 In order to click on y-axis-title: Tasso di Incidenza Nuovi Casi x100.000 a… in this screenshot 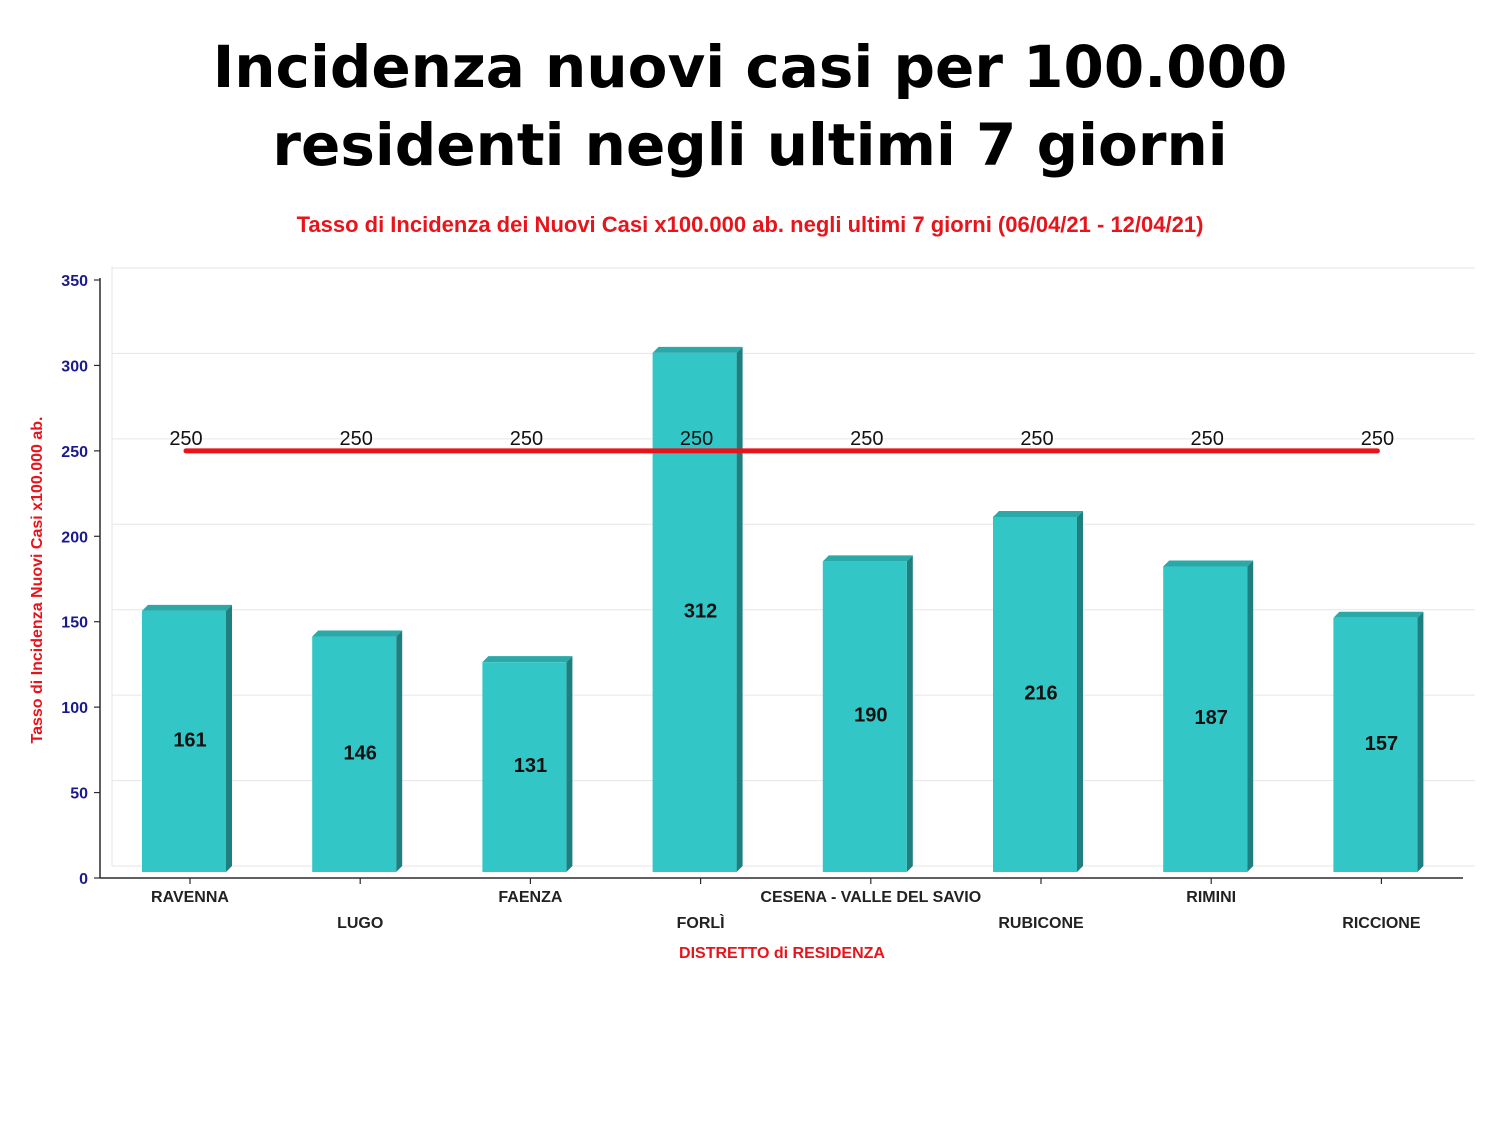, I will do `click(37, 580)`.